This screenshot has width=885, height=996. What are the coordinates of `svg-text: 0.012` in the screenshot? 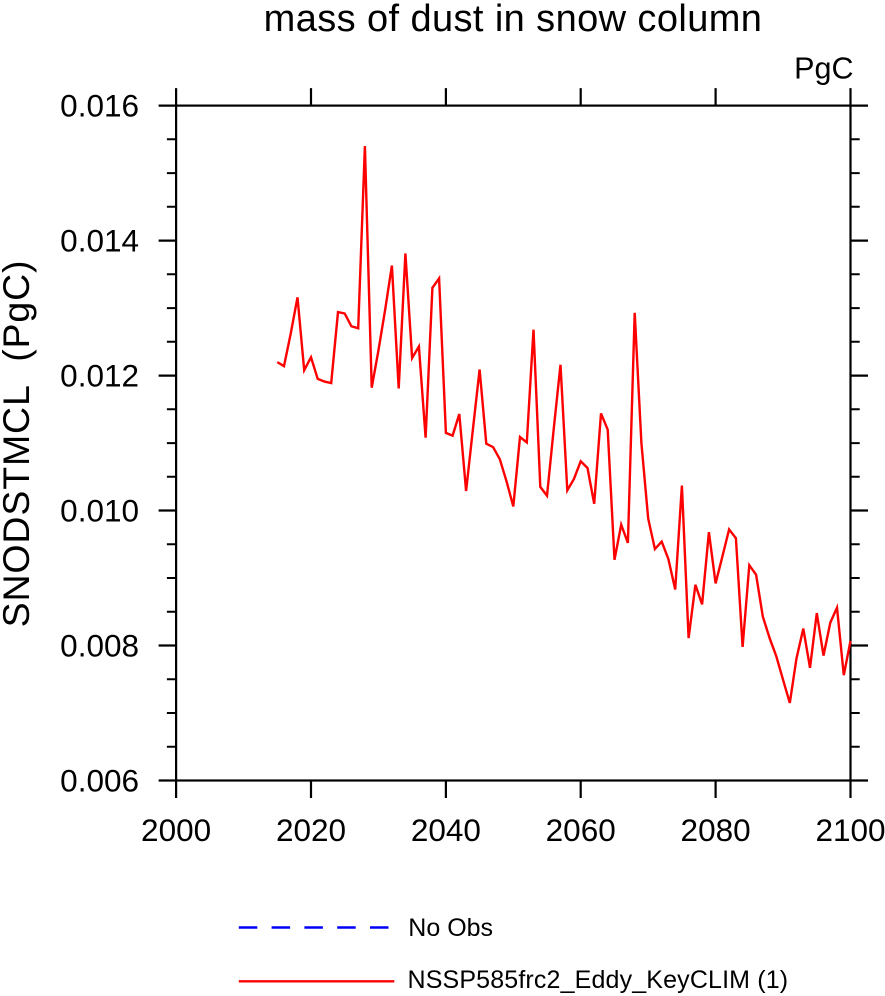 It's located at (99, 376).